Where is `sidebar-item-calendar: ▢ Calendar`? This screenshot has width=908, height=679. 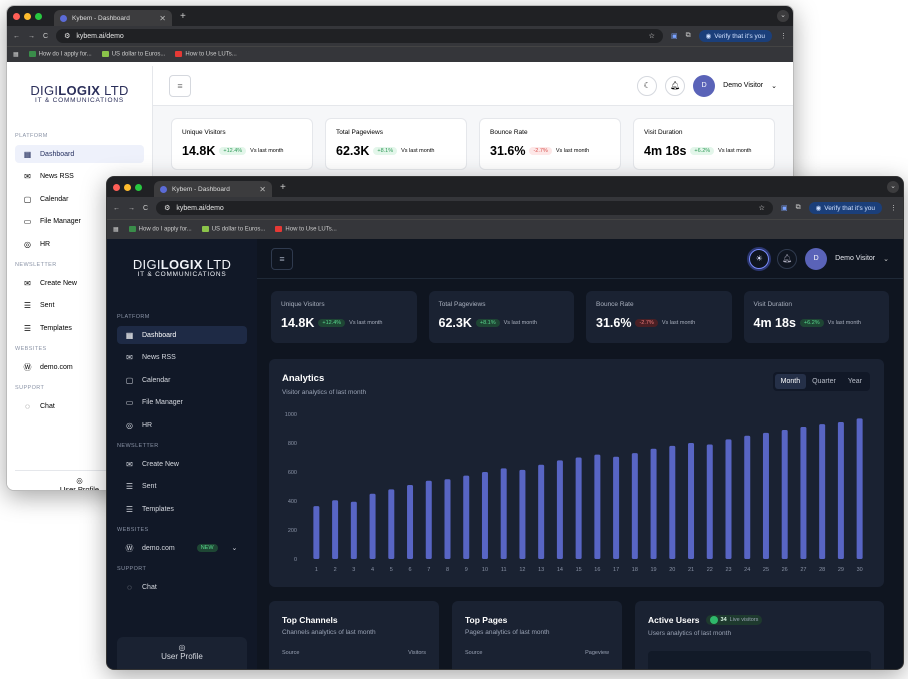 sidebar-item-calendar: ▢ Calendar is located at coordinates (46, 199).